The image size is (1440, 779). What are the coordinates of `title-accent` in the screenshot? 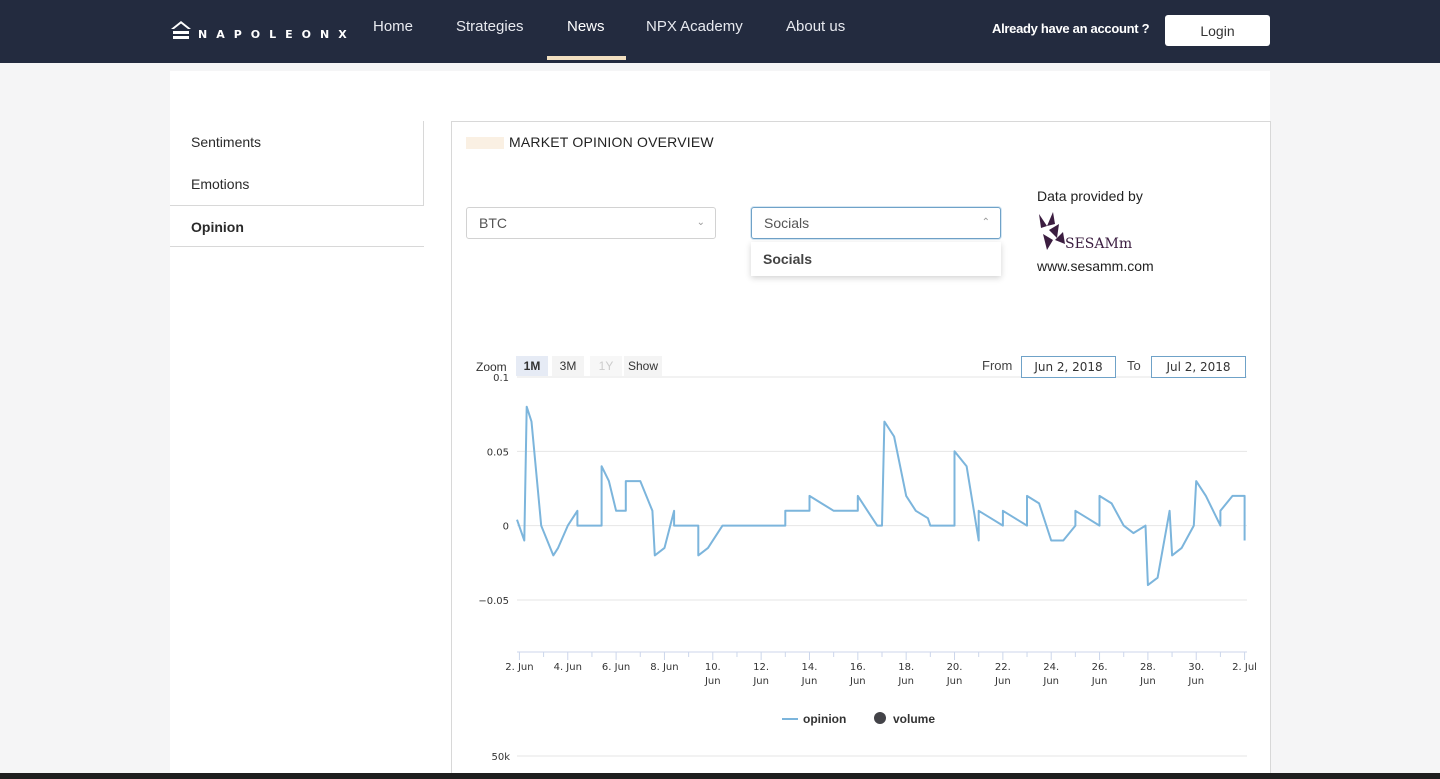 It's located at (485, 143).